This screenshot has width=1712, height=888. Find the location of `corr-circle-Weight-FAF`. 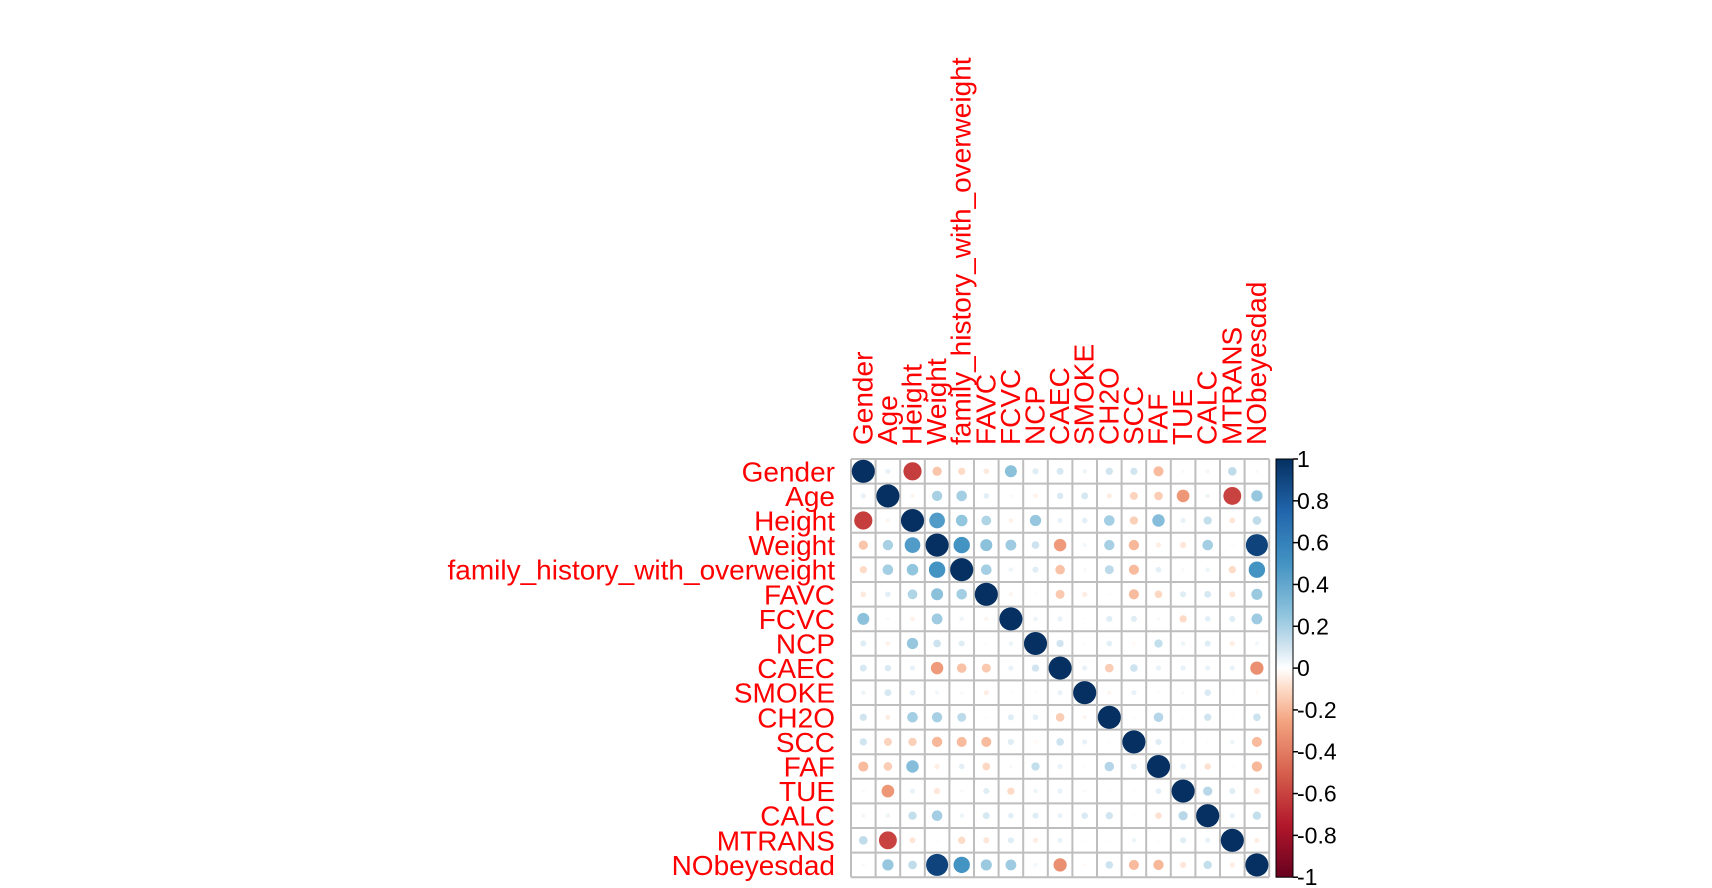

corr-circle-Weight-FAF is located at coordinates (1158, 545).